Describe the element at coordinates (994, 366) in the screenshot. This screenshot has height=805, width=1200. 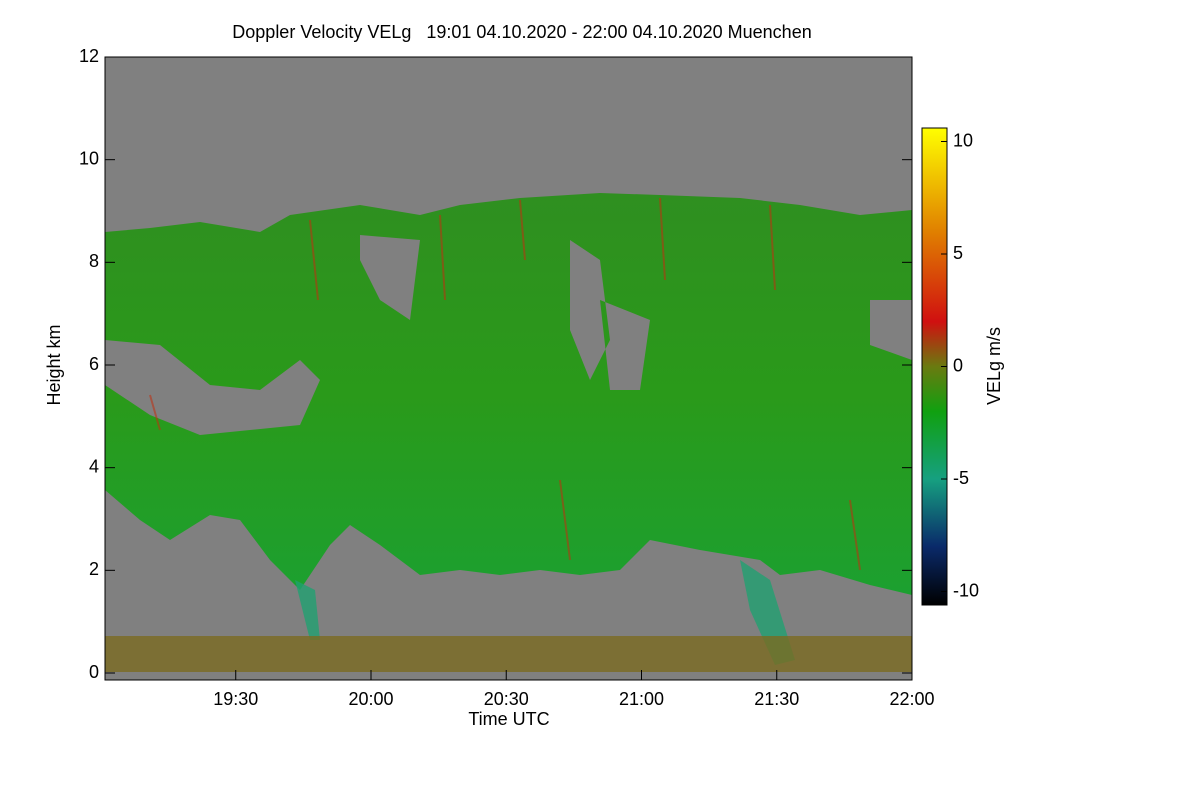
I see `colorbar-label: VELg m/s` at that location.